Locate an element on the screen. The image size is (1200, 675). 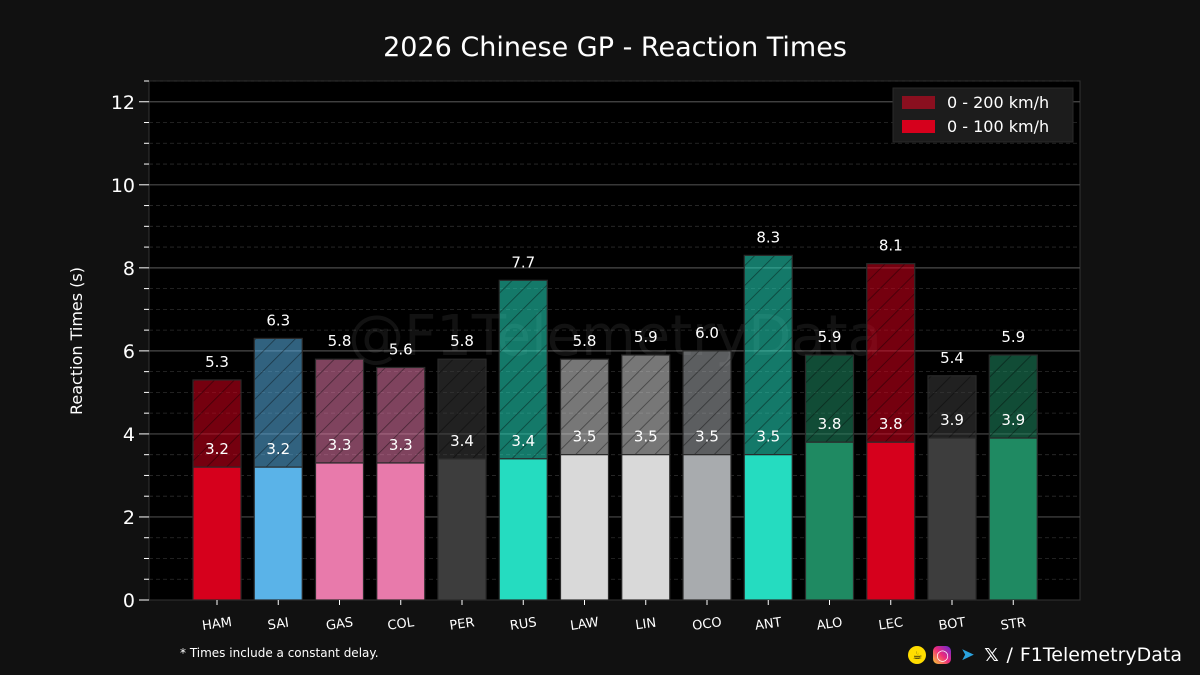
x-tick-label: LEC is located at coordinates (891, 624).